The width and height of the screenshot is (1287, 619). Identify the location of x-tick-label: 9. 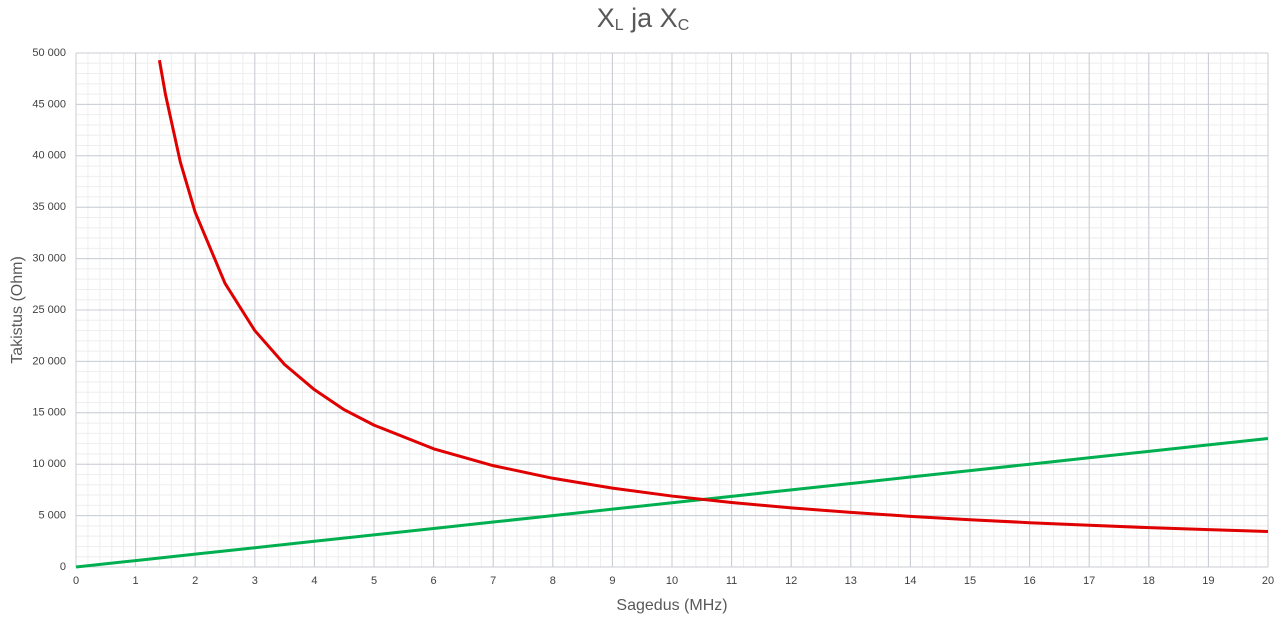
(612, 581).